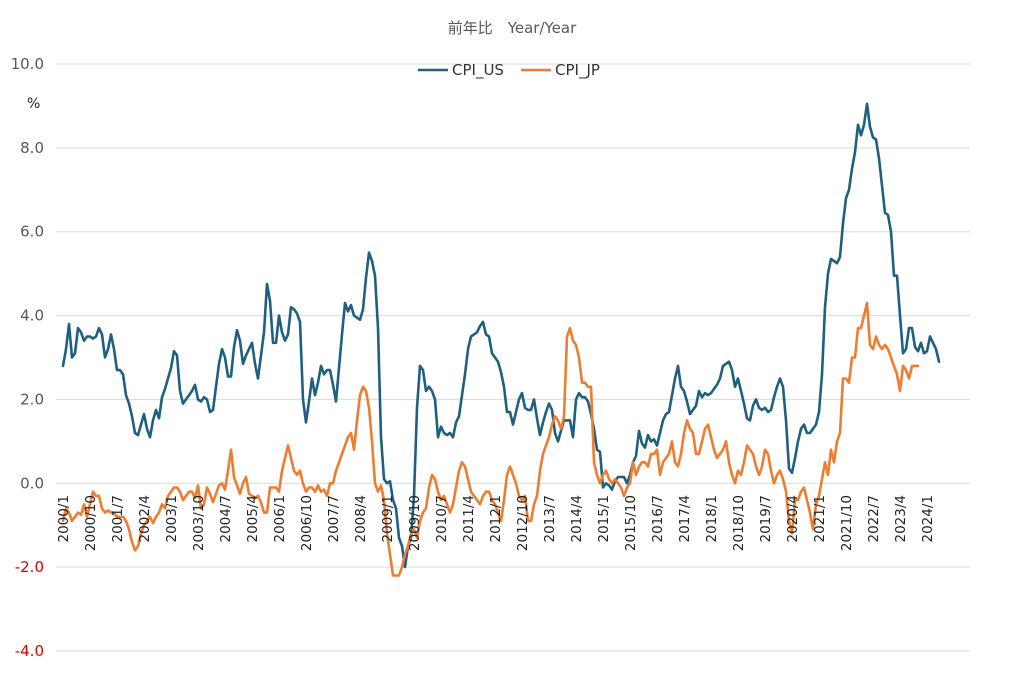 The image size is (1024, 674). Describe the element at coordinates (32, 148) in the screenshot. I see `y-tick-label: 8.0` at that location.